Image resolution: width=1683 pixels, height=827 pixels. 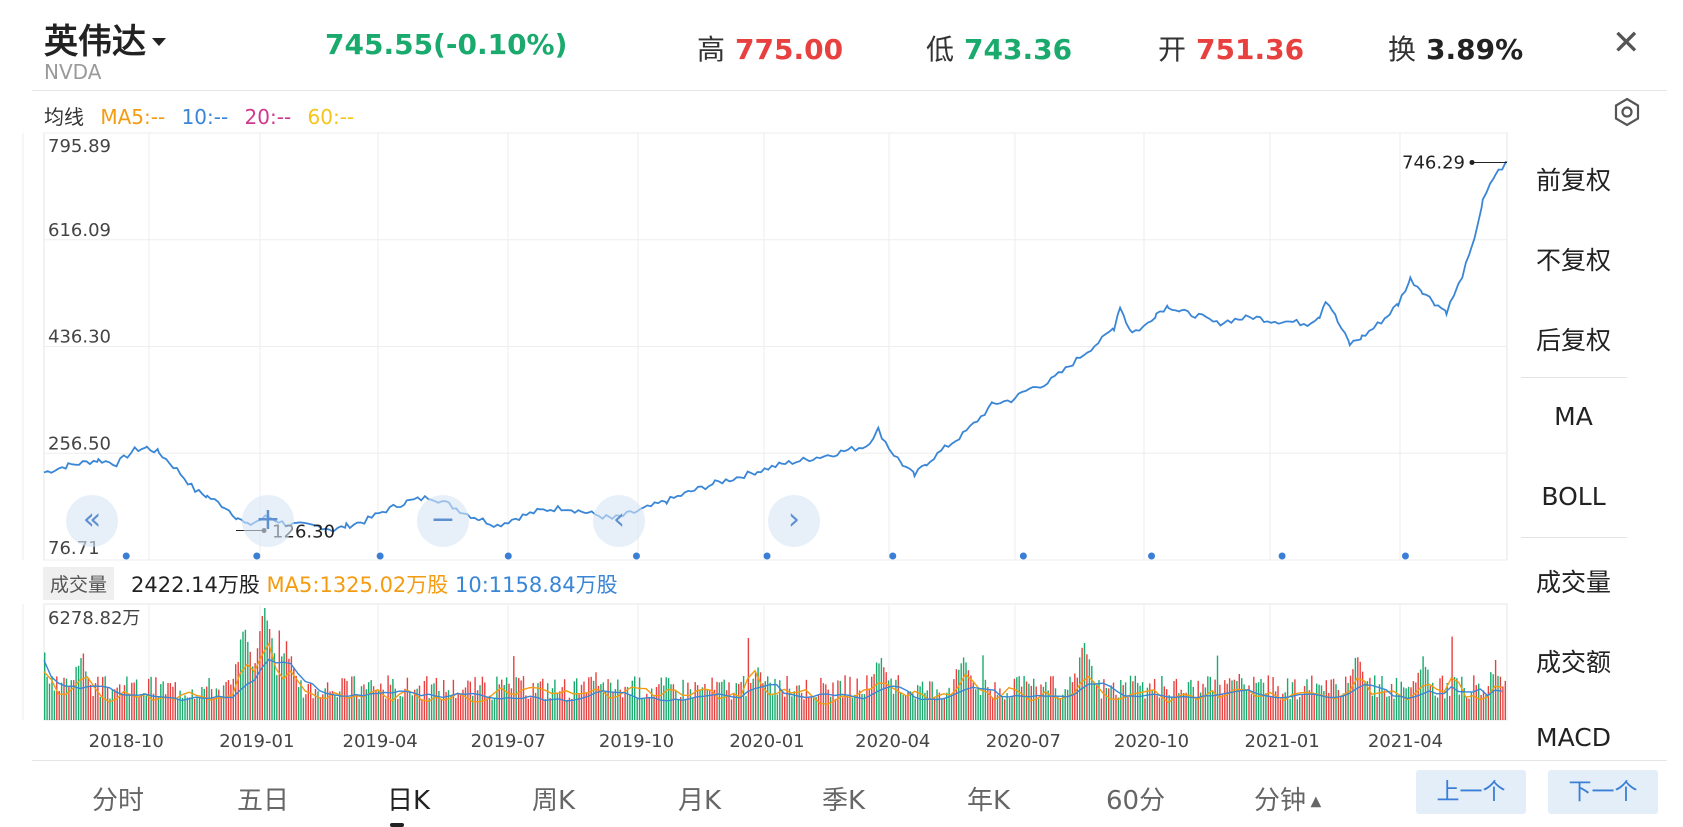 I want to click on stock-dropdown-icon, so click(x=159, y=41).